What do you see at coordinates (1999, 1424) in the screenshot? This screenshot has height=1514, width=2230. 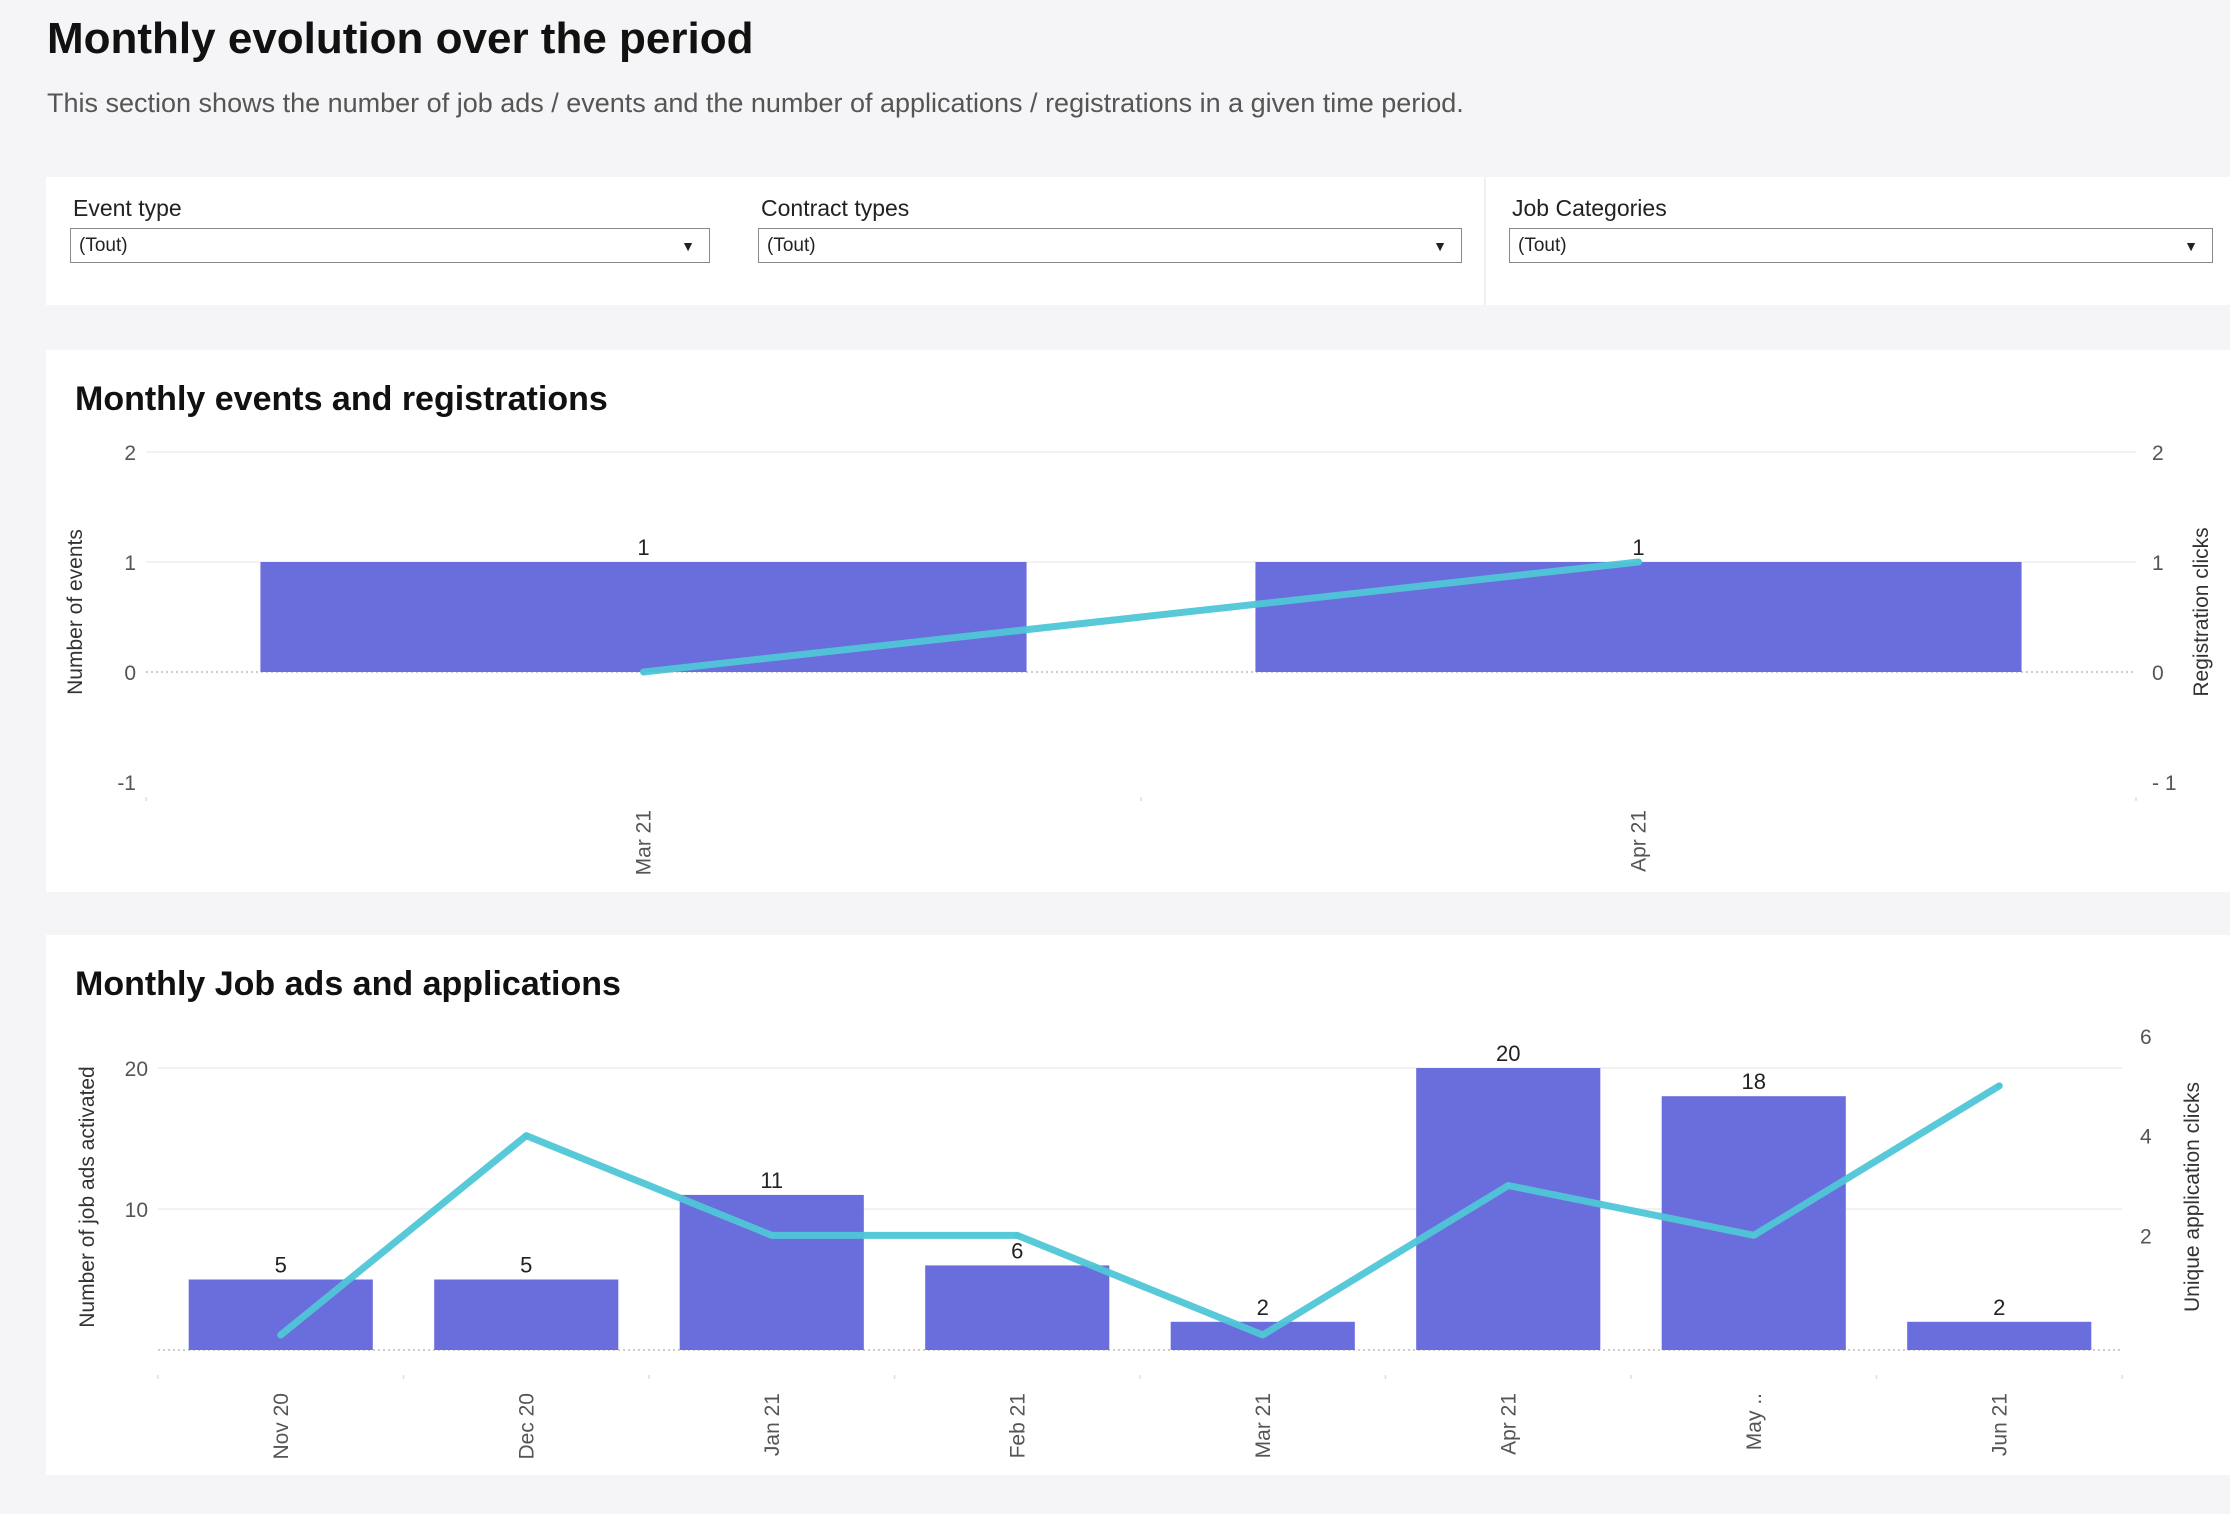 I see `x-tick-label: Jun 21` at bounding box center [1999, 1424].